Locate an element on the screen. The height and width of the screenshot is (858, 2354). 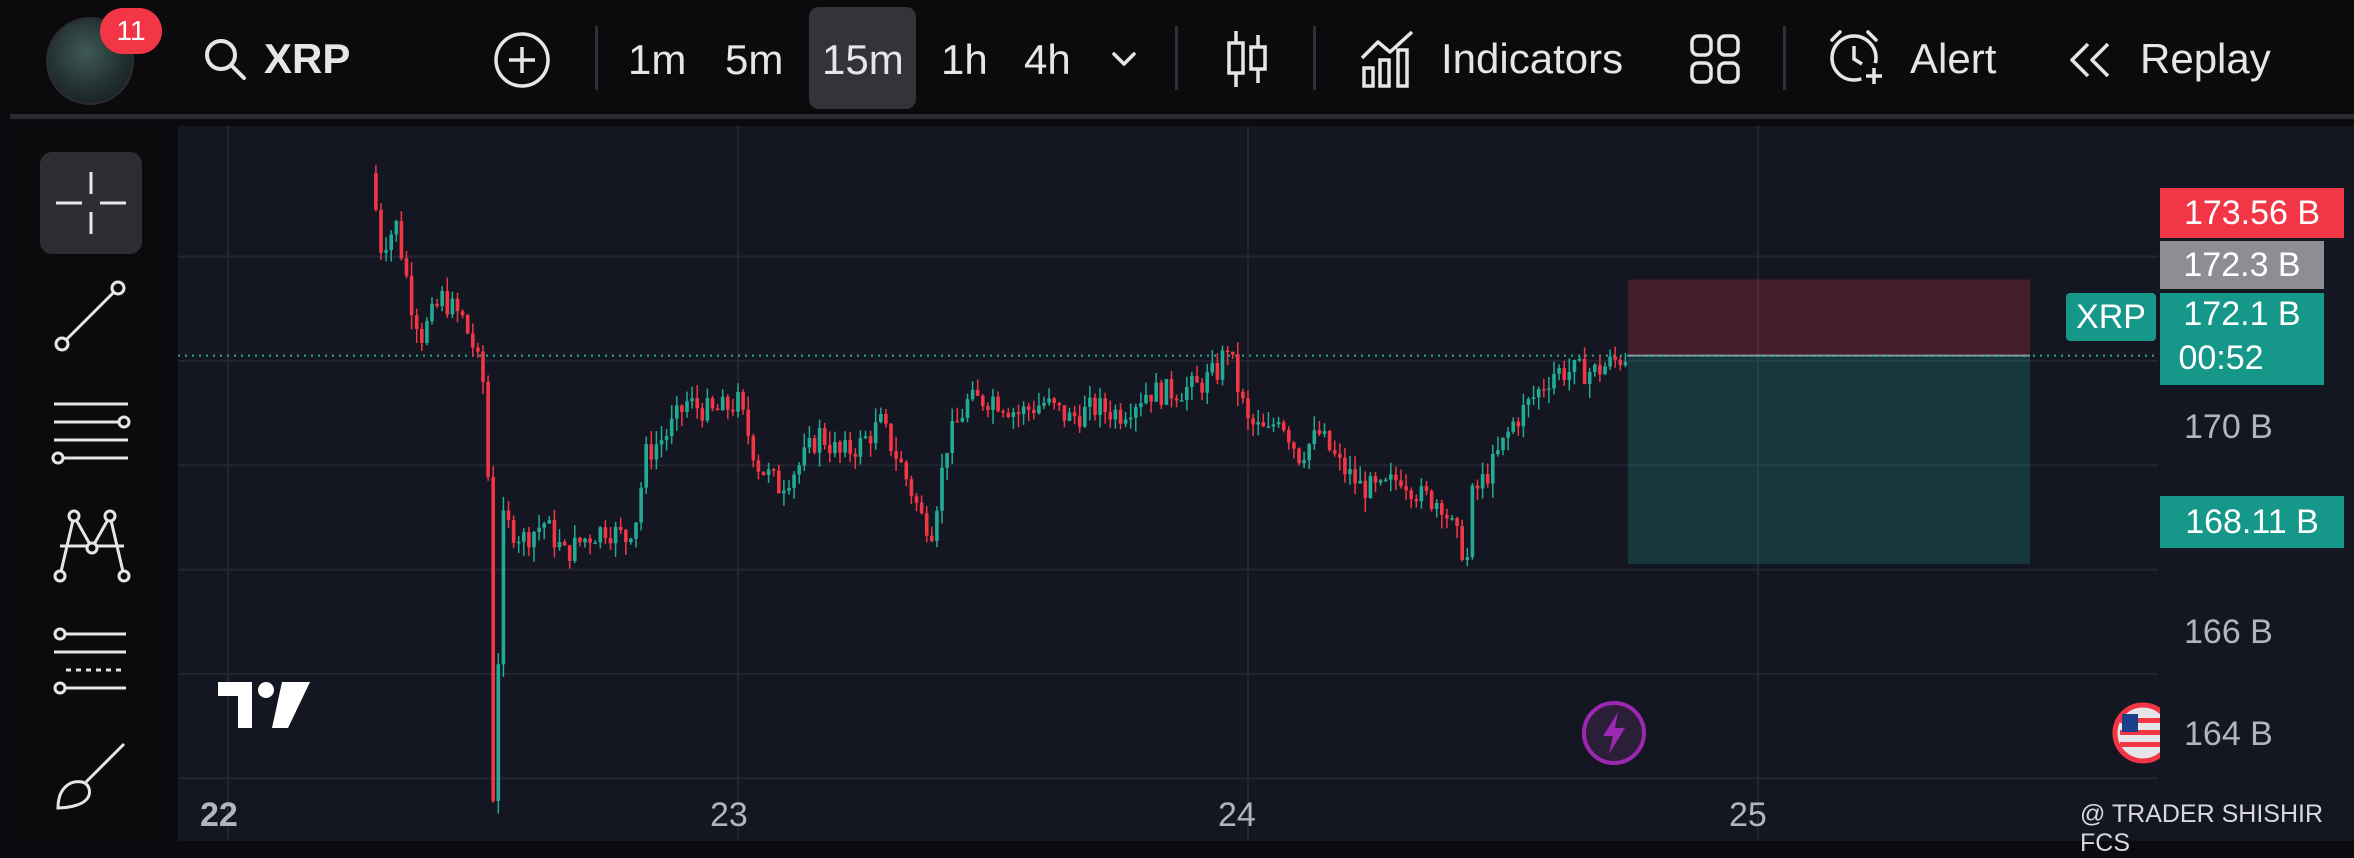
drawing-toolbar is located at coordinates (89, 483).